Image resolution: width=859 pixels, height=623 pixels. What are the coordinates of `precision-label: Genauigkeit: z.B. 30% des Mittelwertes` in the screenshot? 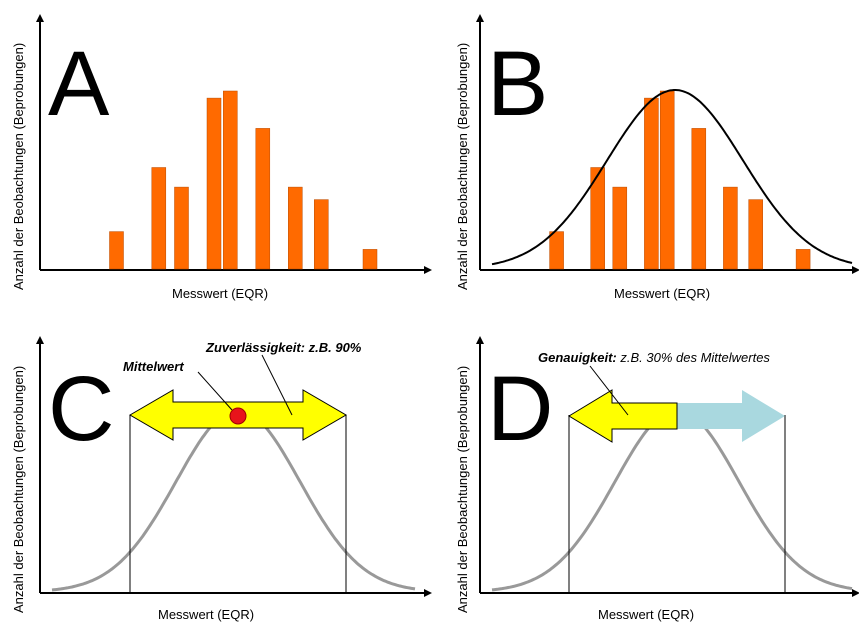 It's located at (654, 357).